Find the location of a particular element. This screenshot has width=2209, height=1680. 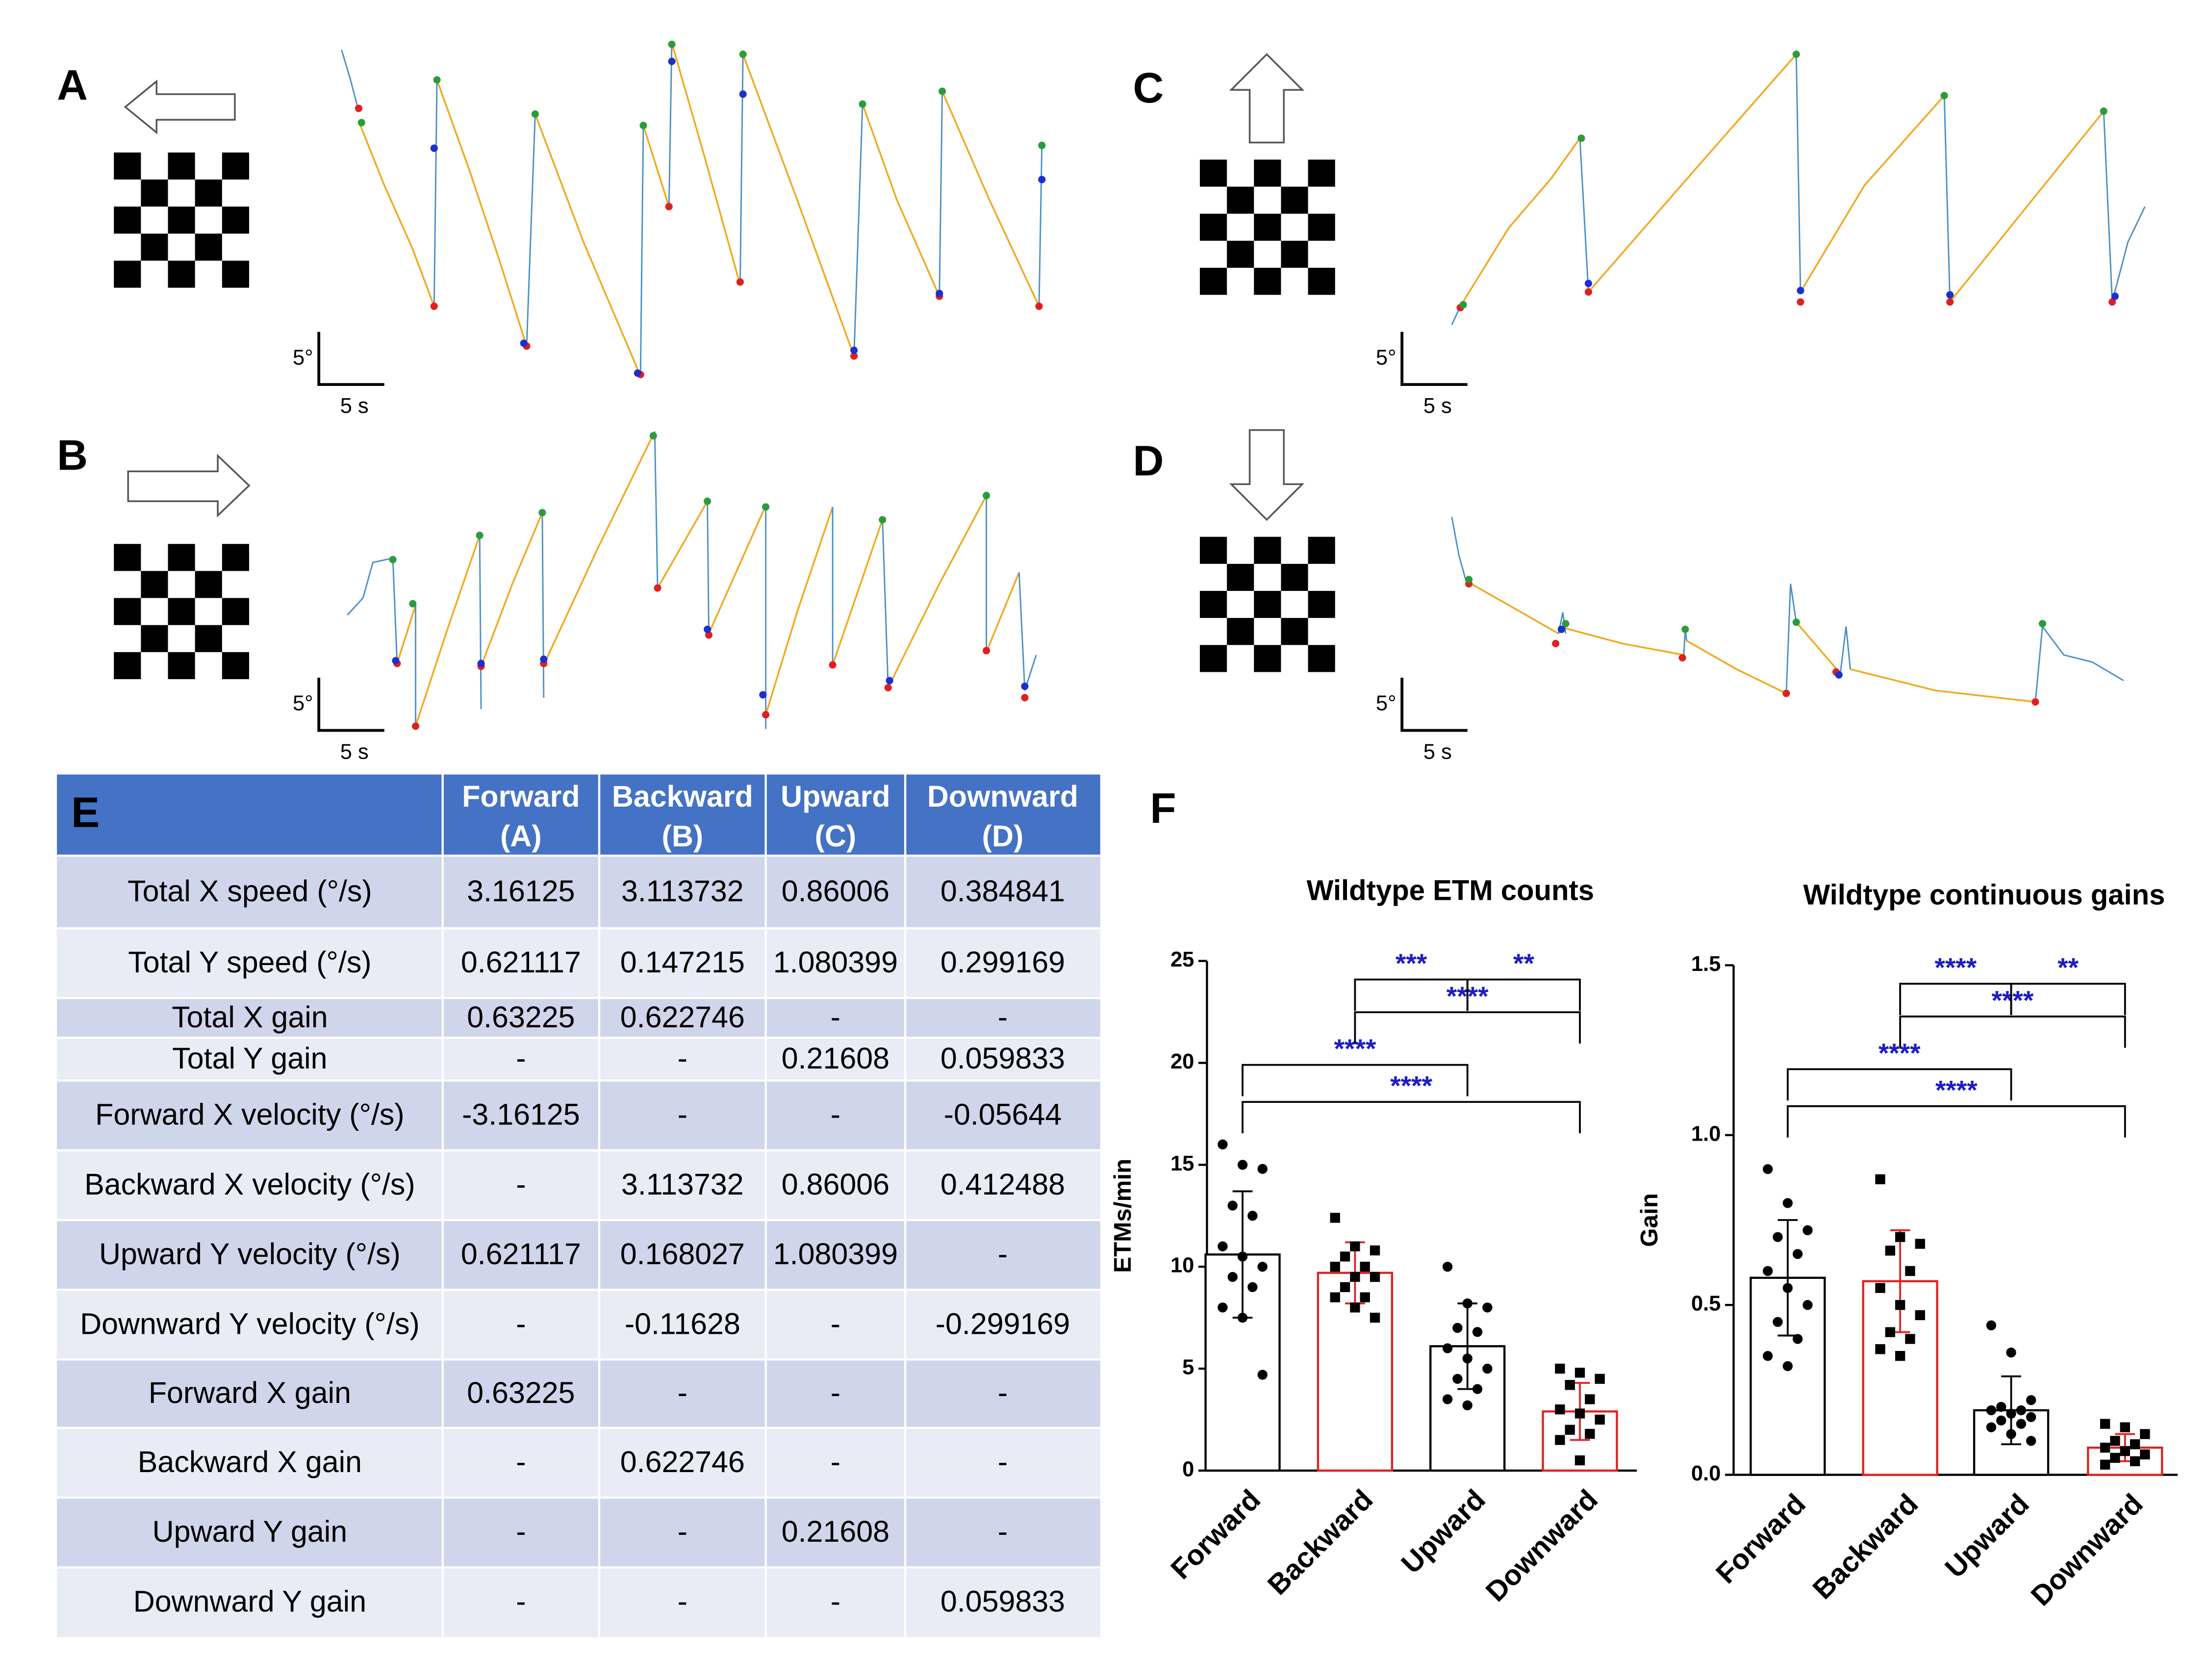

significance-label: ** is located at coordinates (2068, 967).